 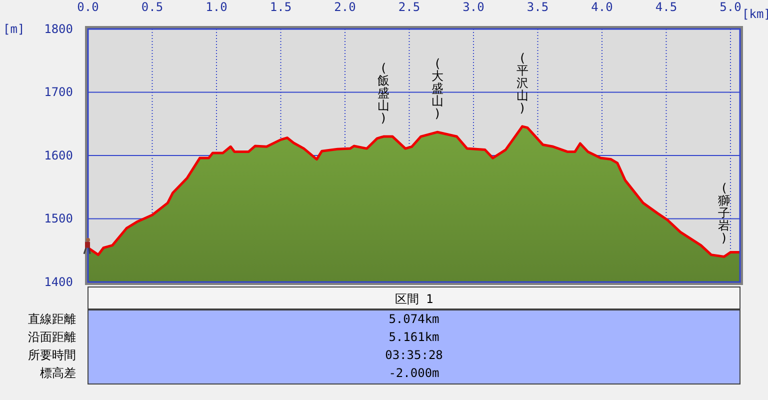 I want to click on text: -2.000m, so click(x=414, y=373).